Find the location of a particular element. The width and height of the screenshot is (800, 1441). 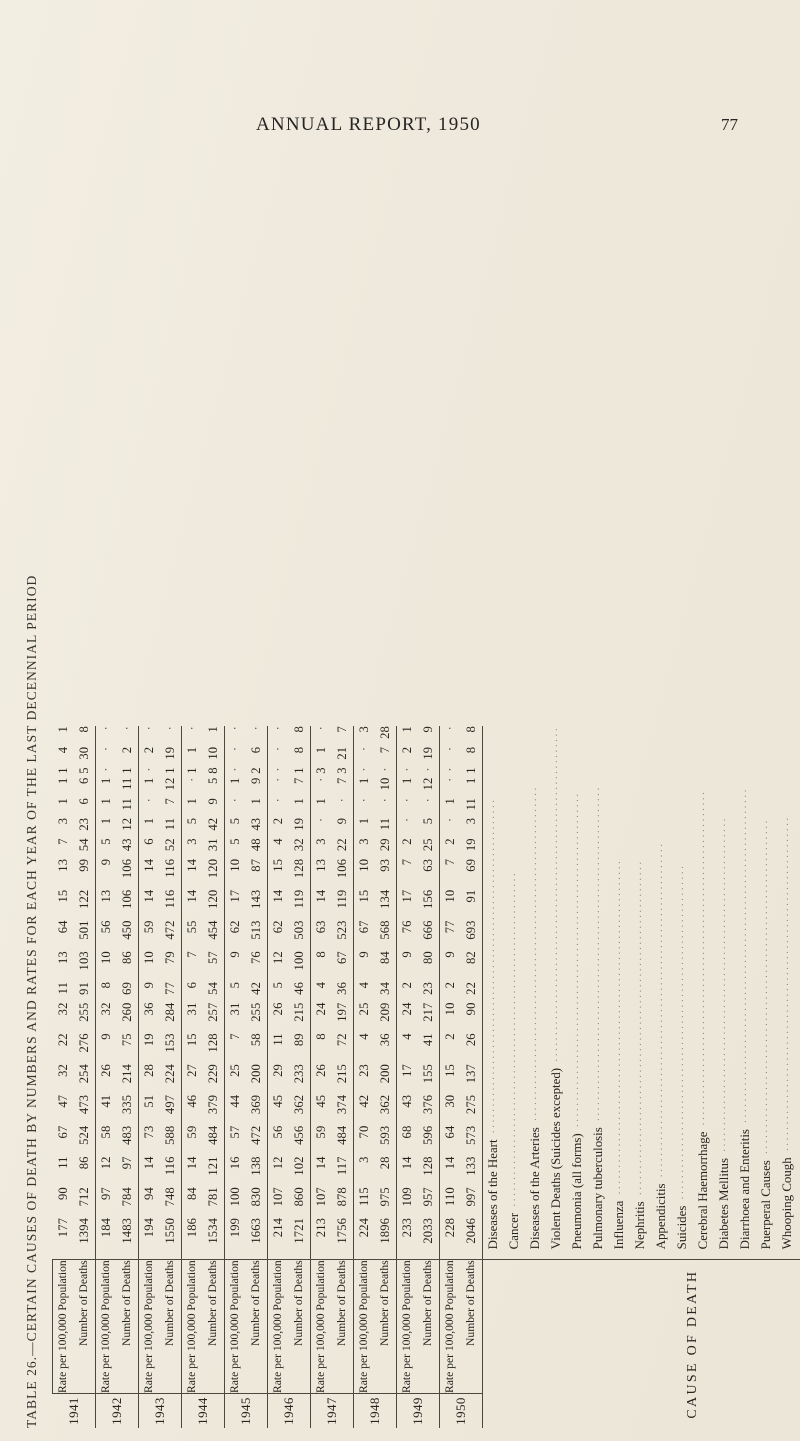

rate-cell: 70 is located at coordinates (363, 1132).